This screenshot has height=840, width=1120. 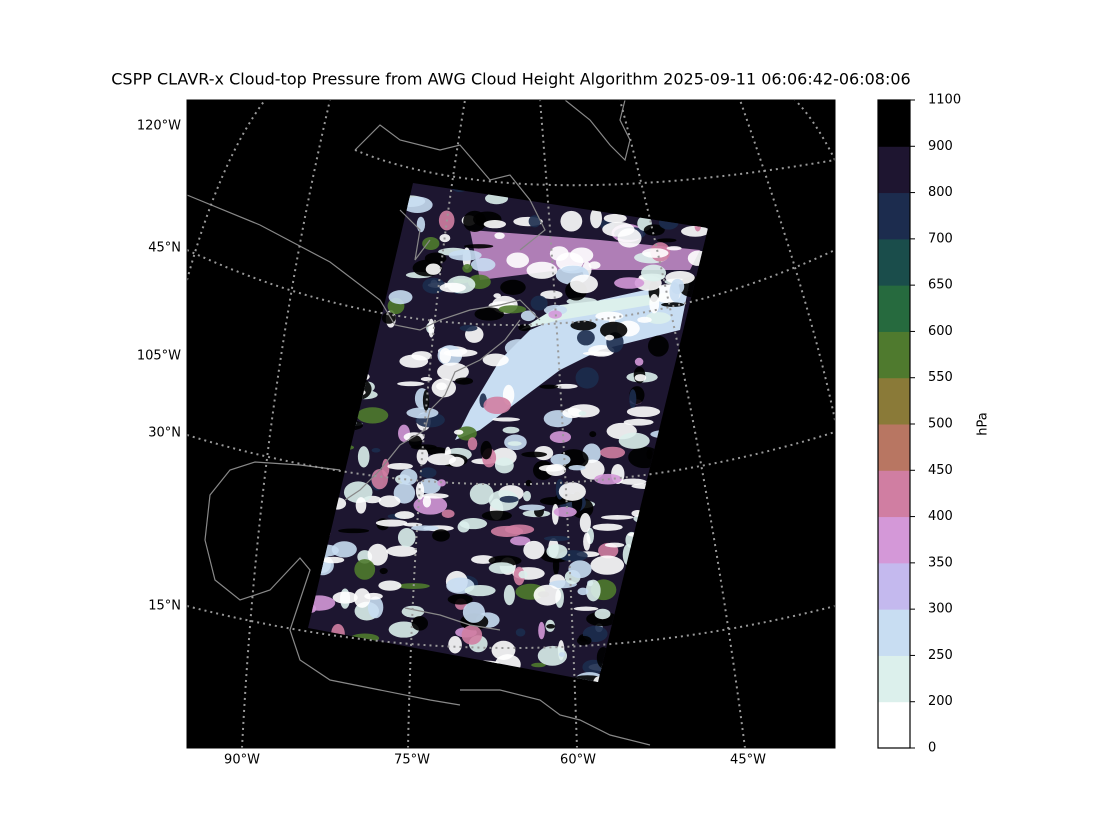 What do you see at coordinates (940, 655) in the screenshot?
I see `colorbar-tick-label: 250` at bounding box center [940, 655].